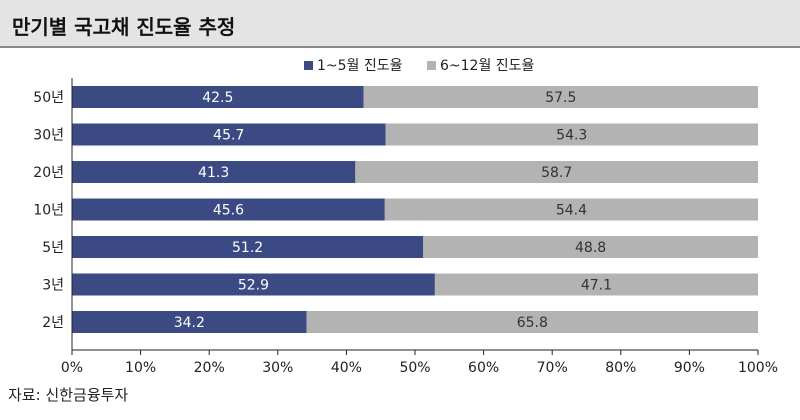 The width and height of the screenshot is (800, 420). Describe the element at coordinates (620, 368) in the screenshot. I see `x-tick-label: 80%` at that location.